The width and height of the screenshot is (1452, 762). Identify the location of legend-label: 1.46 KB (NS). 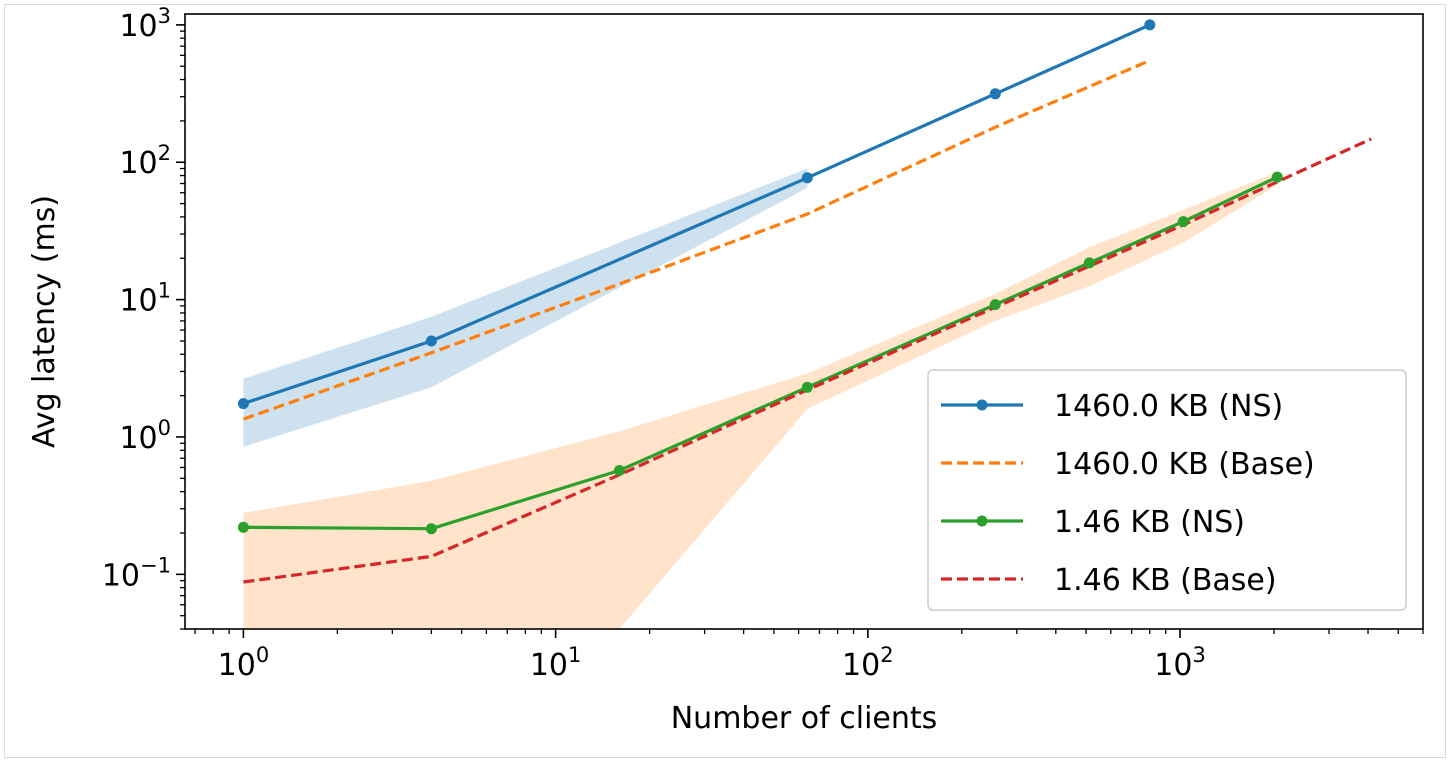
(1149, 522).